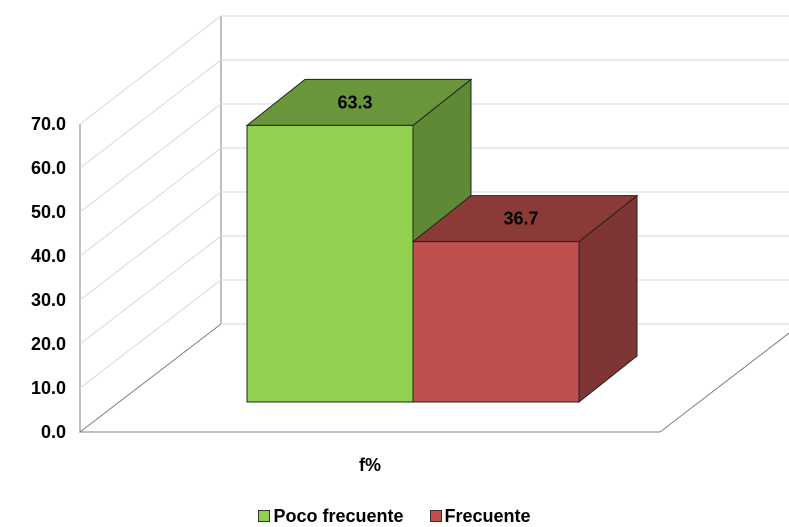 This screenshot has width=789, height=527. I want to click on bar-frecuente, so click(525, 299).